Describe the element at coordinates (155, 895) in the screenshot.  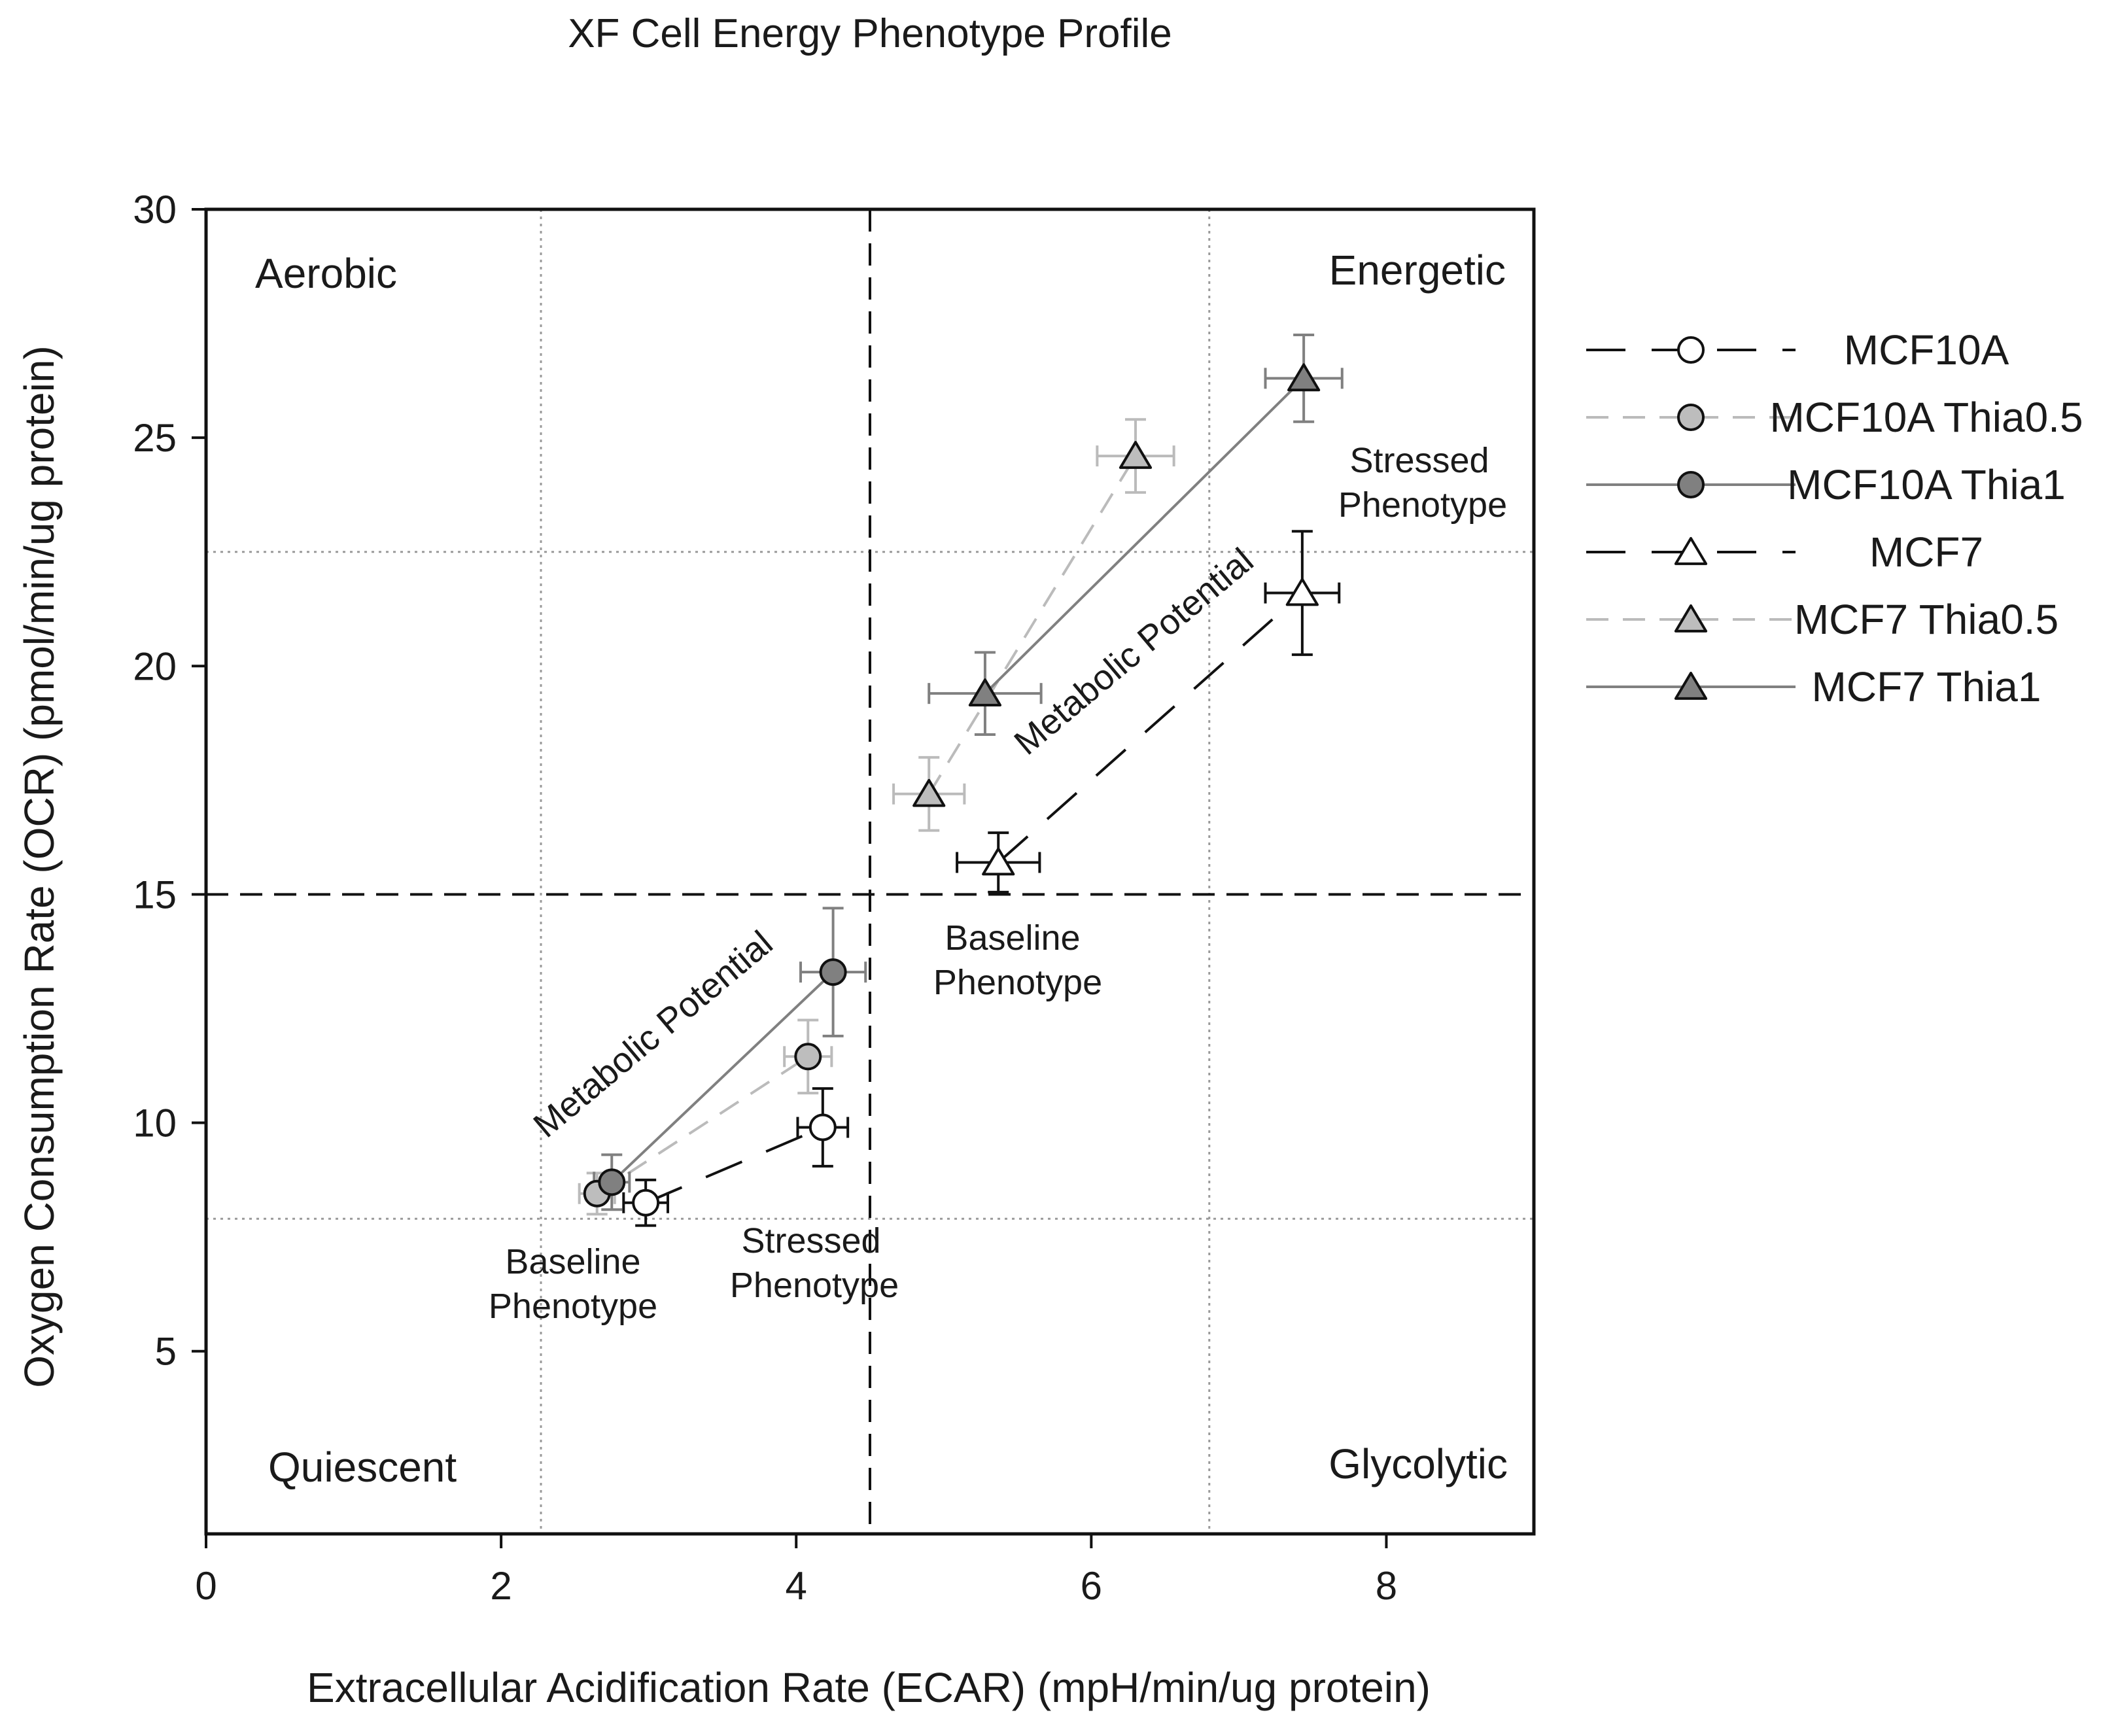
I see `y-tick-label: 15` at that location.